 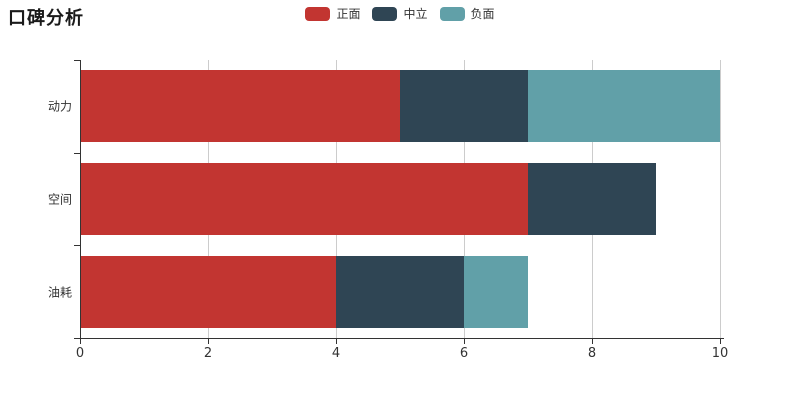 What do you see at coordinates (208, 291) in the screenshot?
I see `bar-segment-油耗-正面` at bounding box center [208, 291].